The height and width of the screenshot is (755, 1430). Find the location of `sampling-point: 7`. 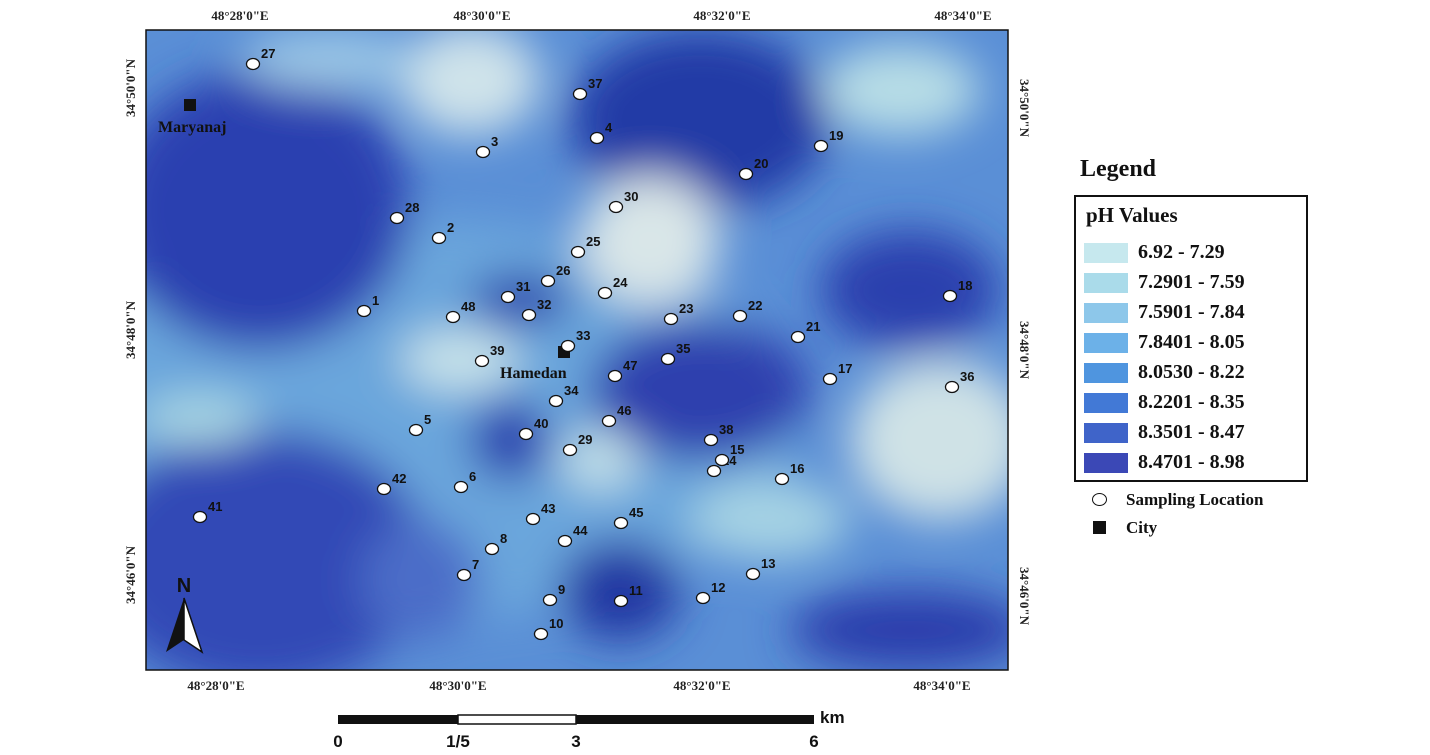

sampling-point: 7 is located at coordinates (467, 569).